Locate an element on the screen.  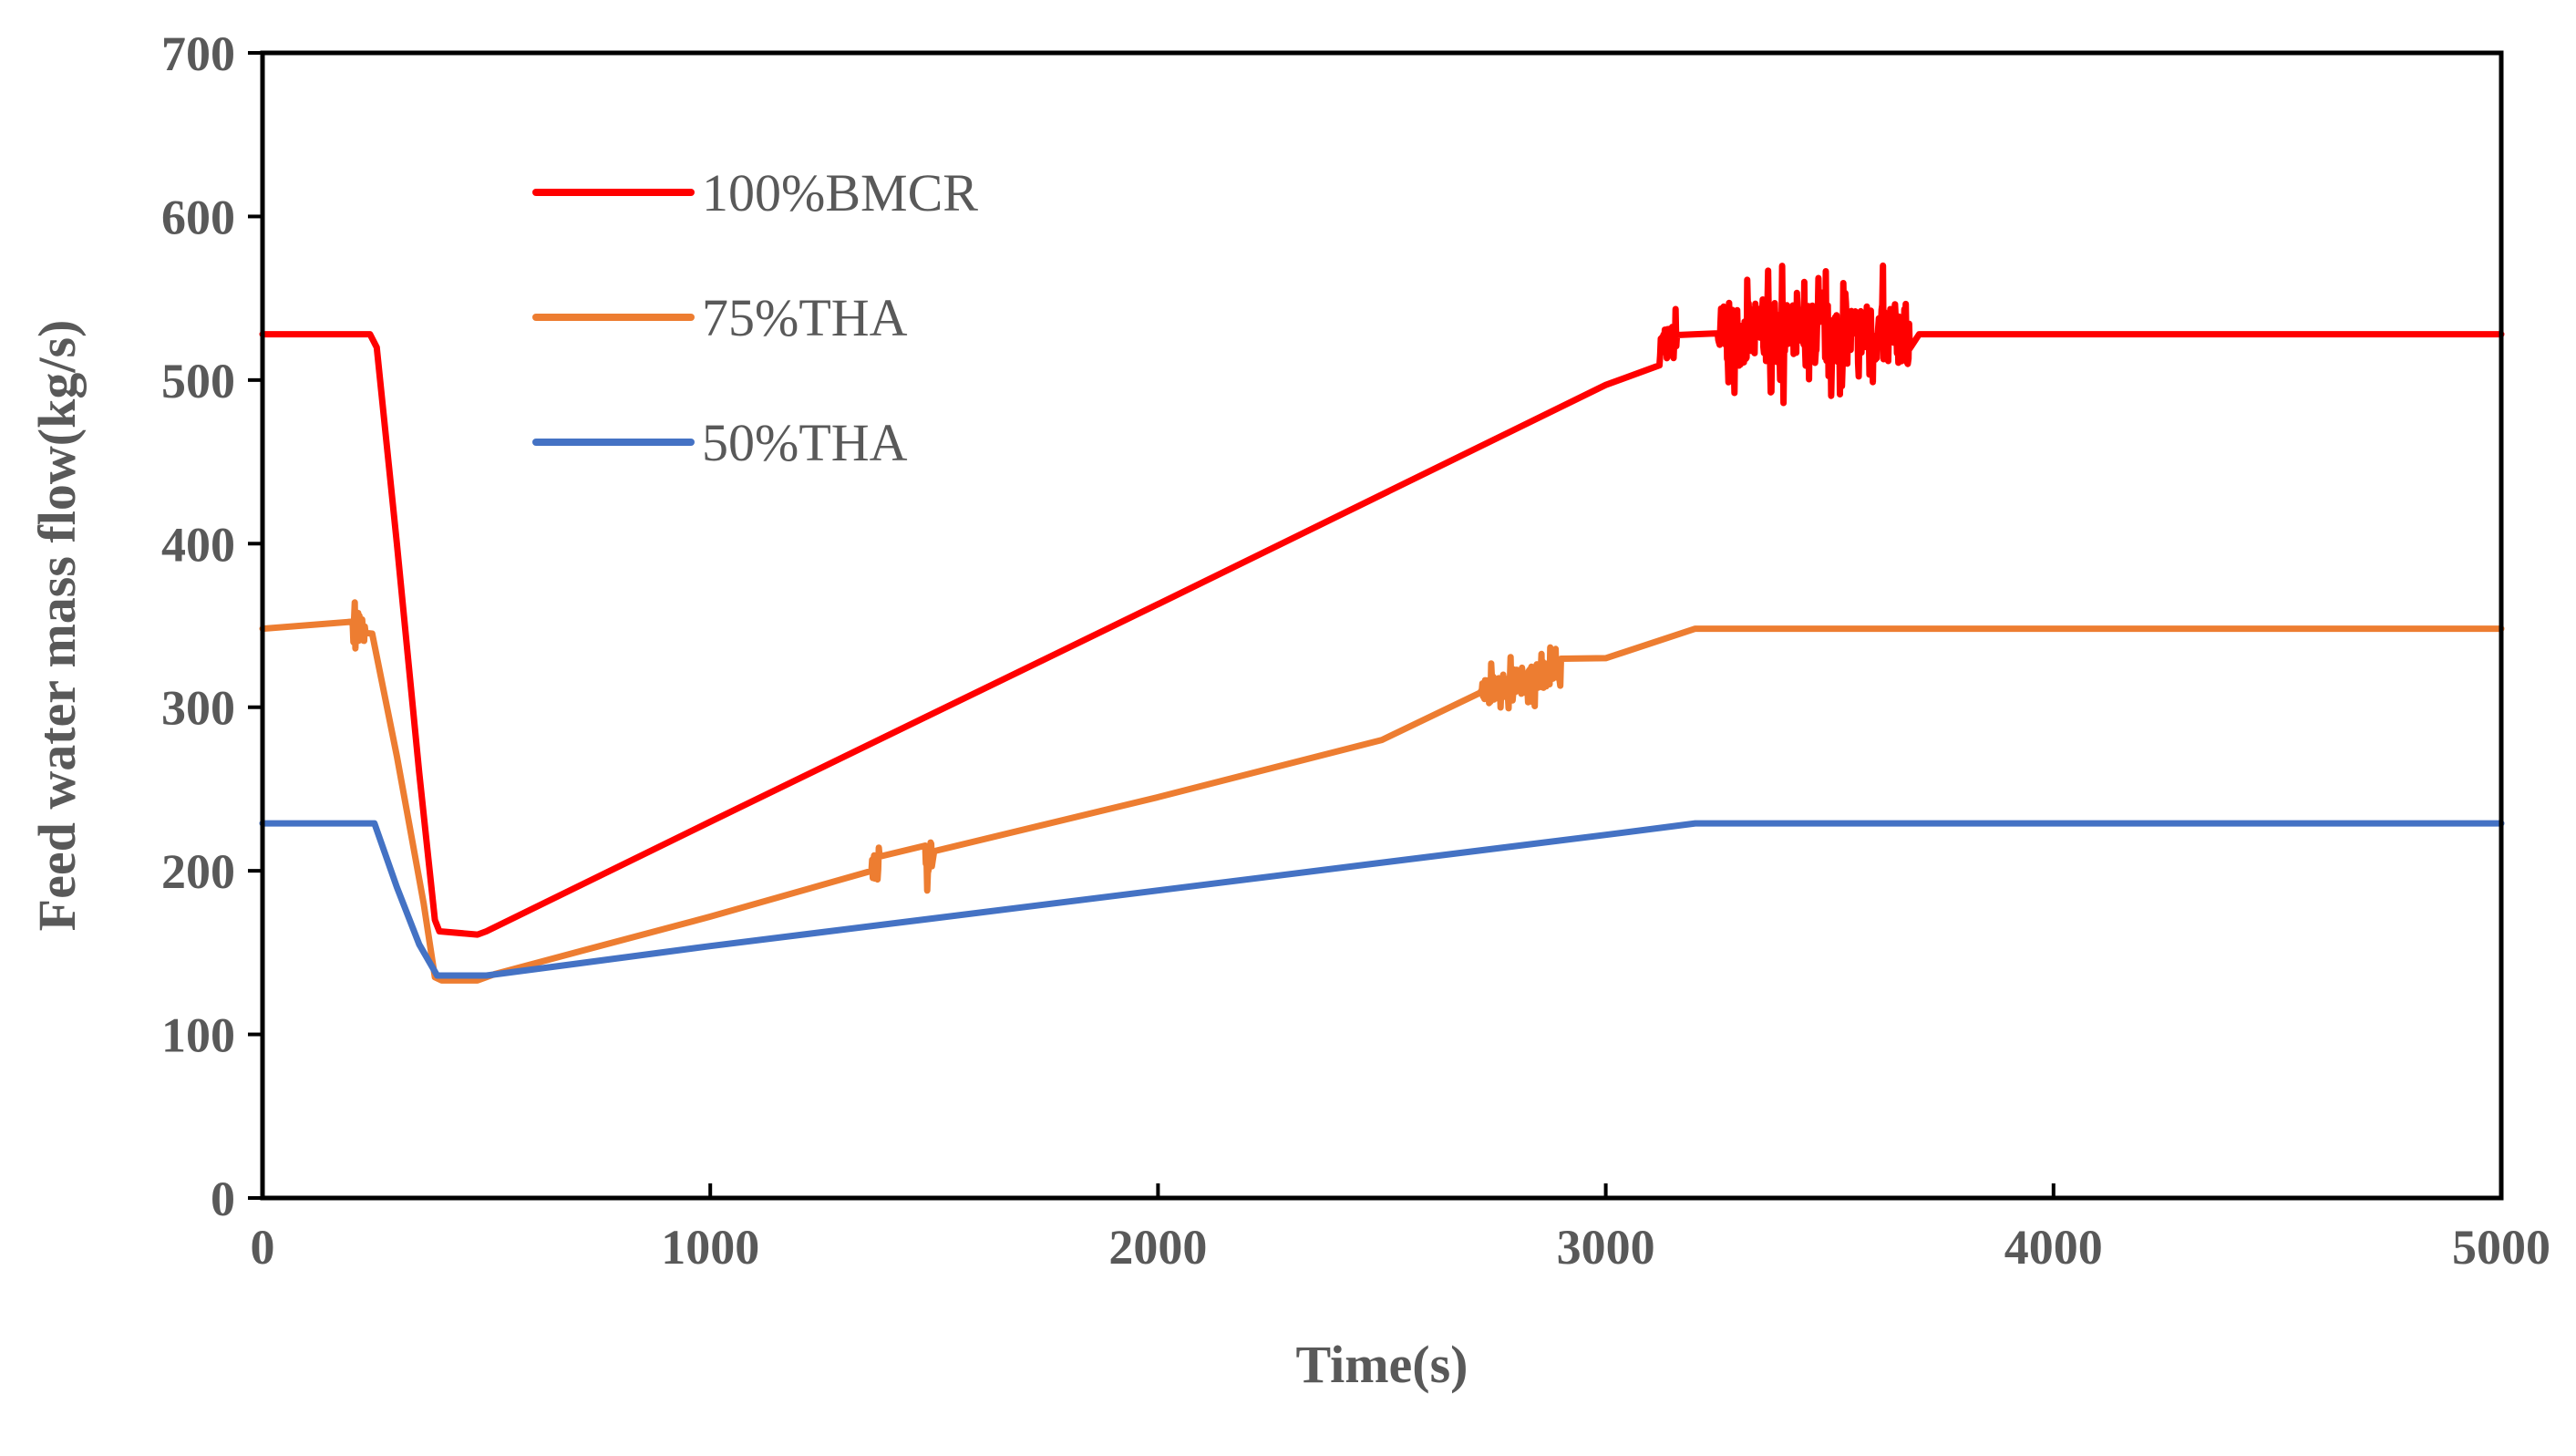
y-tick-label: 700 is located at coordinates (198, 53).